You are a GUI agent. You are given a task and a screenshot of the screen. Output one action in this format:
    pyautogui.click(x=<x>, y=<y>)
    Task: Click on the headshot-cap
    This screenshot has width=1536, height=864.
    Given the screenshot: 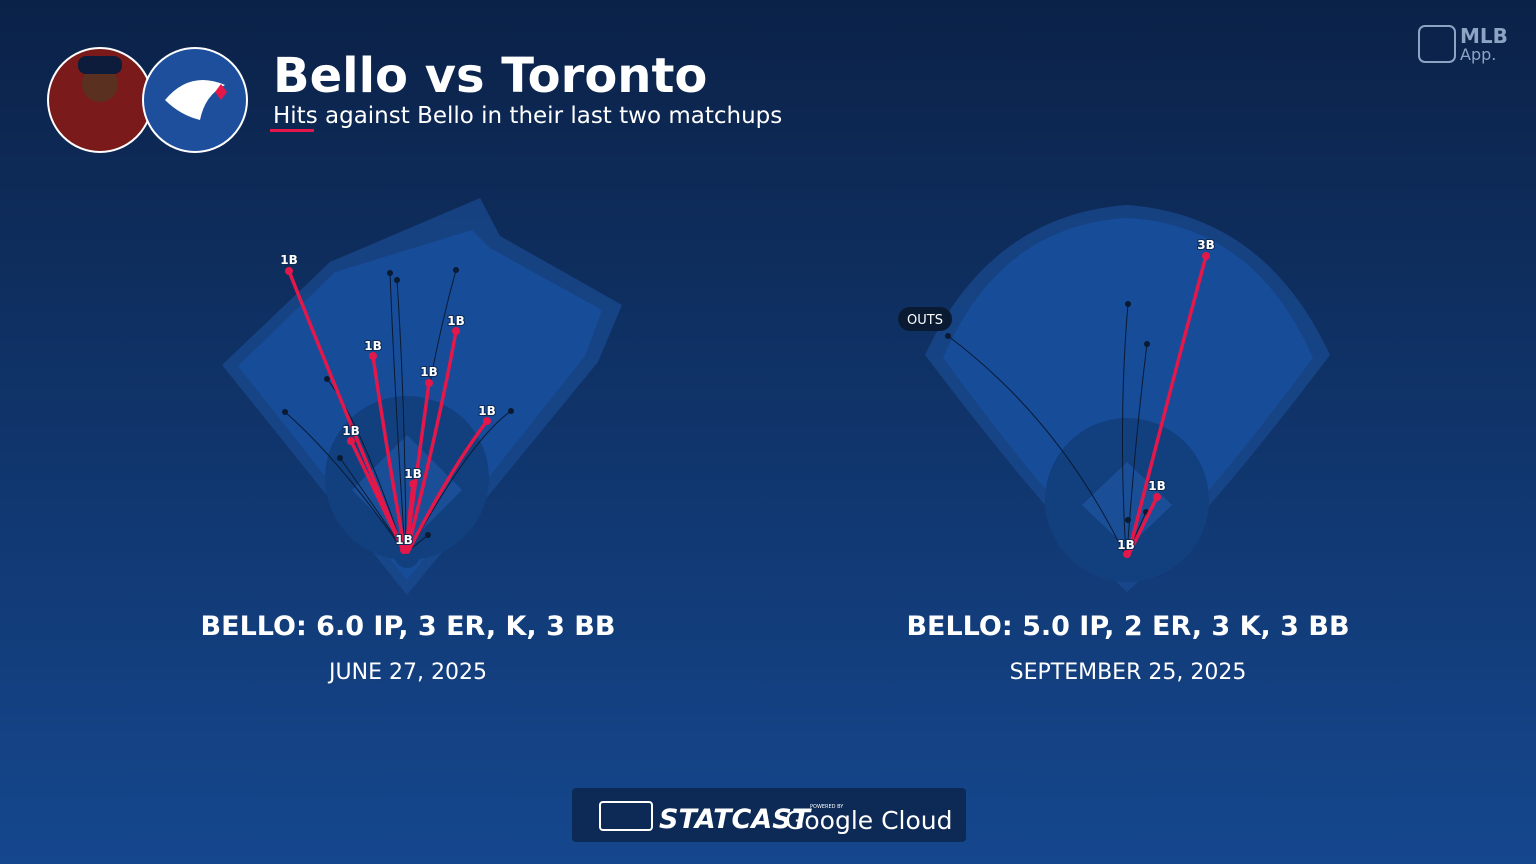 What is the action you would take?
    pyautogui.click(x=100, y=65)
    